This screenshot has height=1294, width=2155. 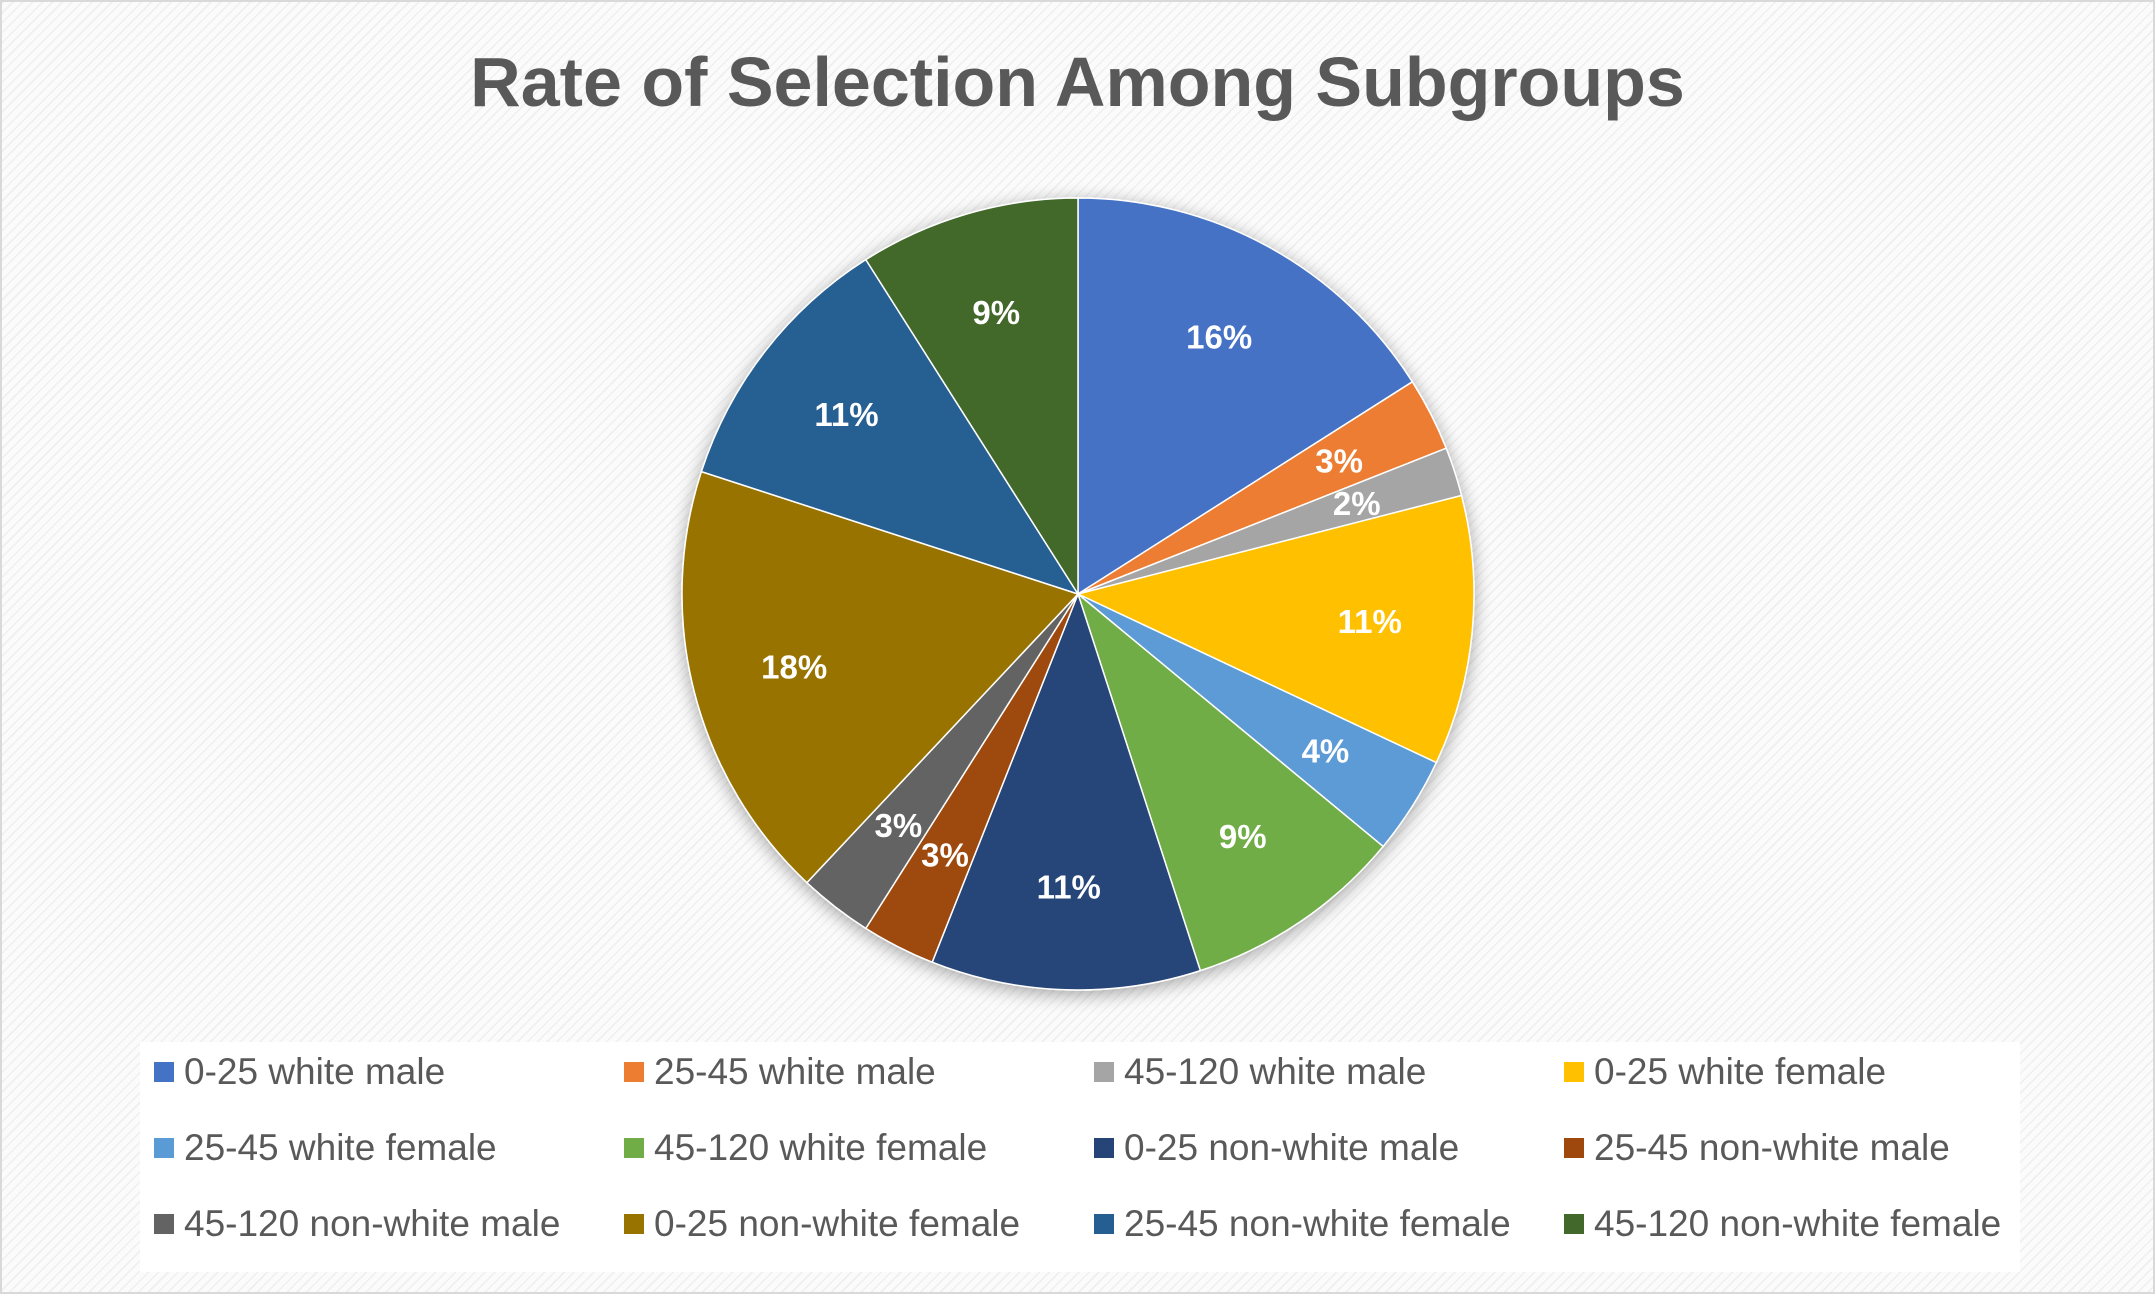 I want to click on legend-item: 45-120 non-white female, so click(x=1782, y=1224).